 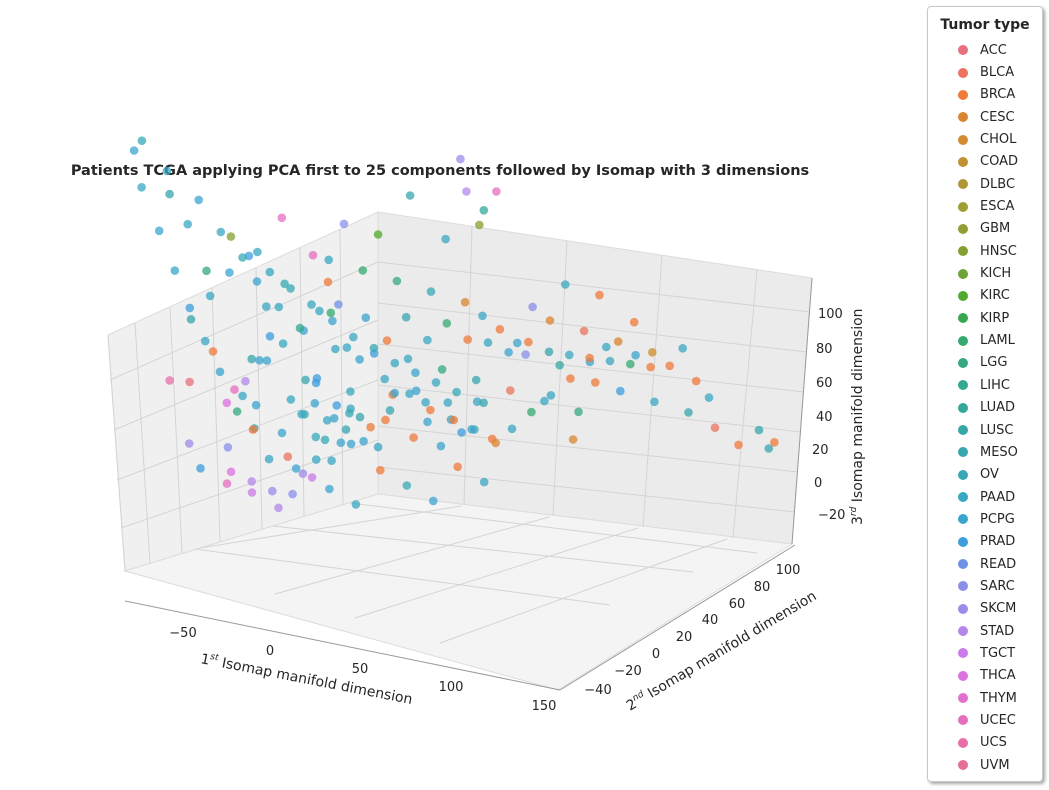 What do you see at coordinates (985, 653) in the screenshot?
I see `legend-item-tgct: TGCT` at bounding box center [985, 653].